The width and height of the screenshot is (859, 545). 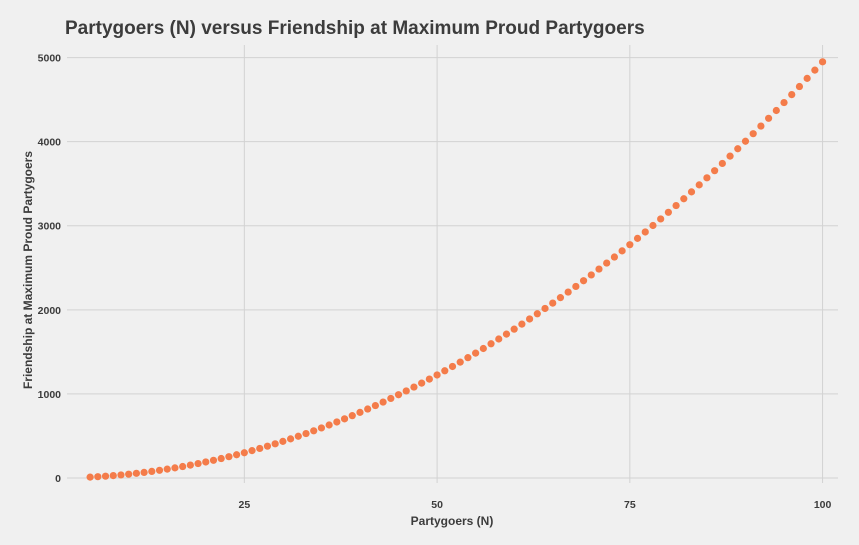 I want to click on y-tick-label: 2000, so click(x=50, y=311).